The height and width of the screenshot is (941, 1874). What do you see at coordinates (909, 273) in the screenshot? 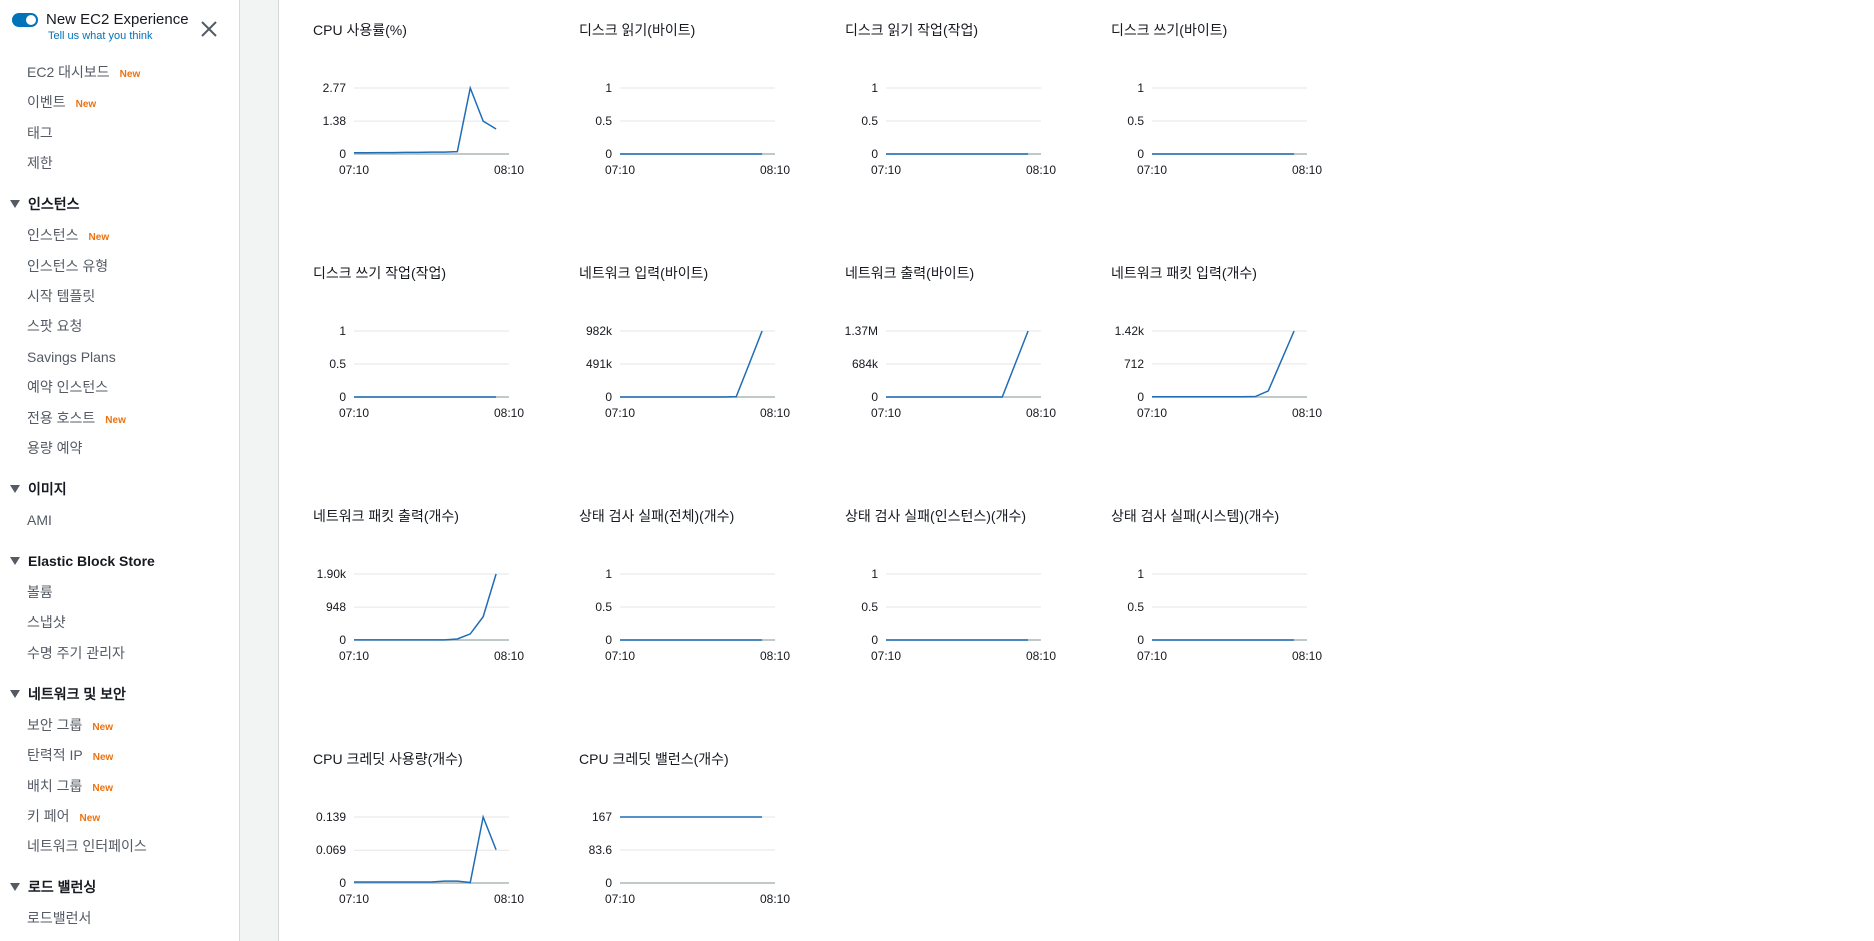
I see `chart-title: 네트워크 출력(바이트)` at bounding box center [909, 273].